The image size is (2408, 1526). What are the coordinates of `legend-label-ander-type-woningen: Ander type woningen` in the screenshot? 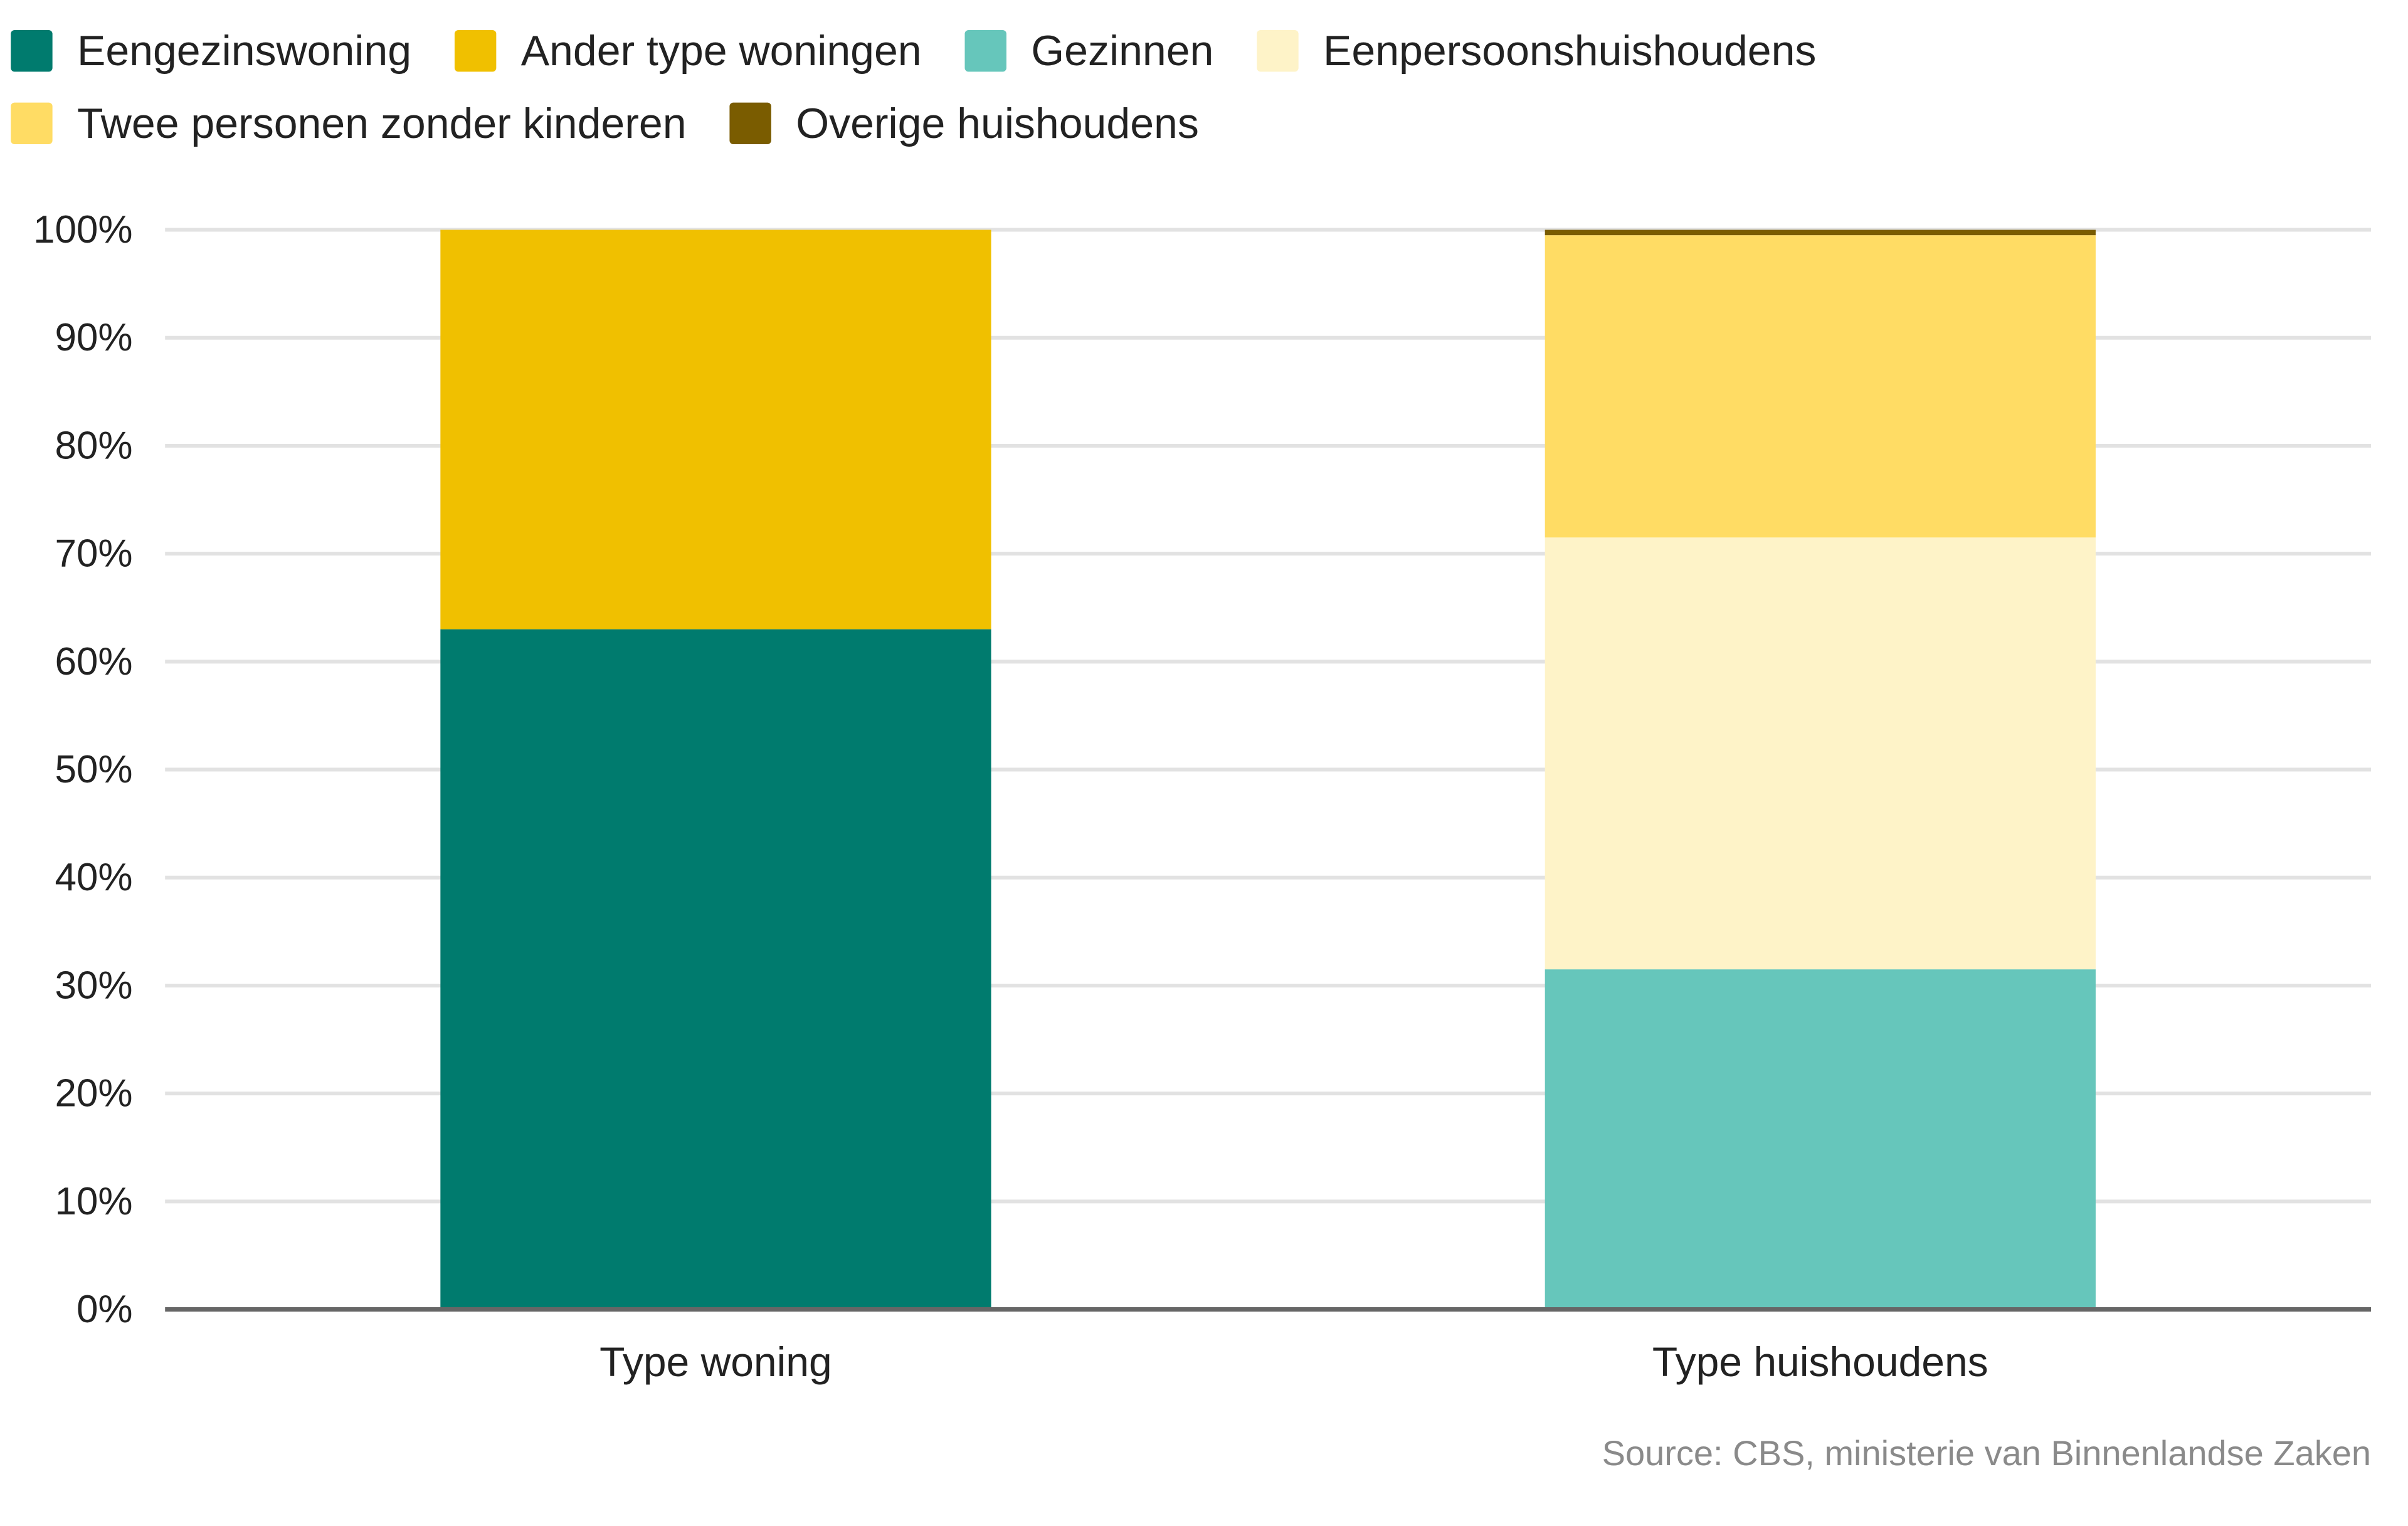 It's located at (721, 51).